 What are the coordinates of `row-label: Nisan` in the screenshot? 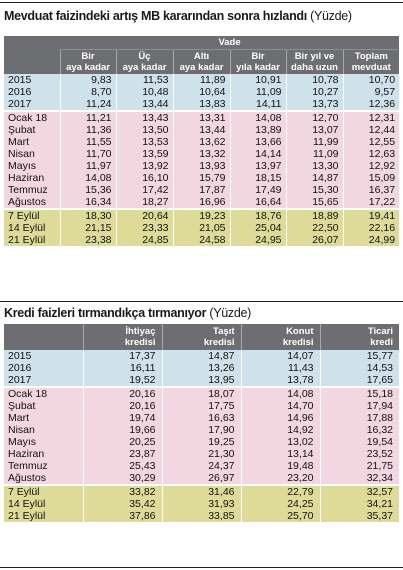 It's located at (32, 154).